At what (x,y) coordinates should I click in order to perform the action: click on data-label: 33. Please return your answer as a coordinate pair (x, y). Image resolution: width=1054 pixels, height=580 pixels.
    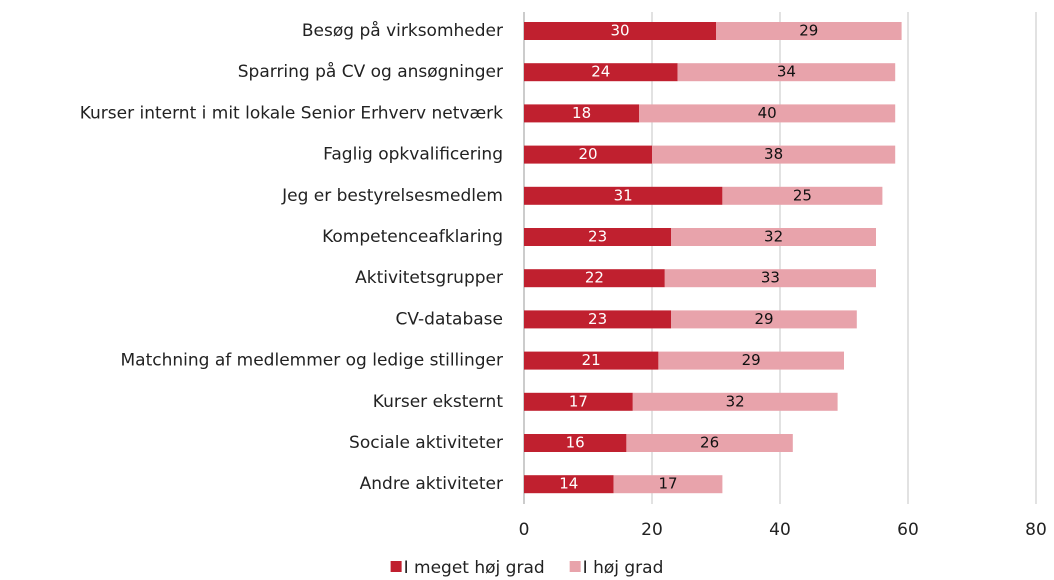
    Looking at the image, I should click on (770, 278).